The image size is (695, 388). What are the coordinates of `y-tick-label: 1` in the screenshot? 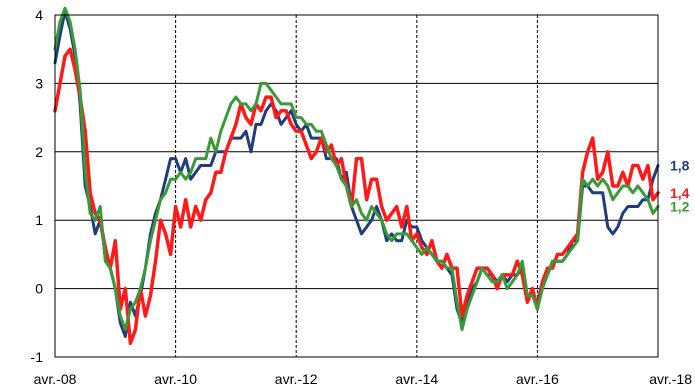 It's located at (39, 220).